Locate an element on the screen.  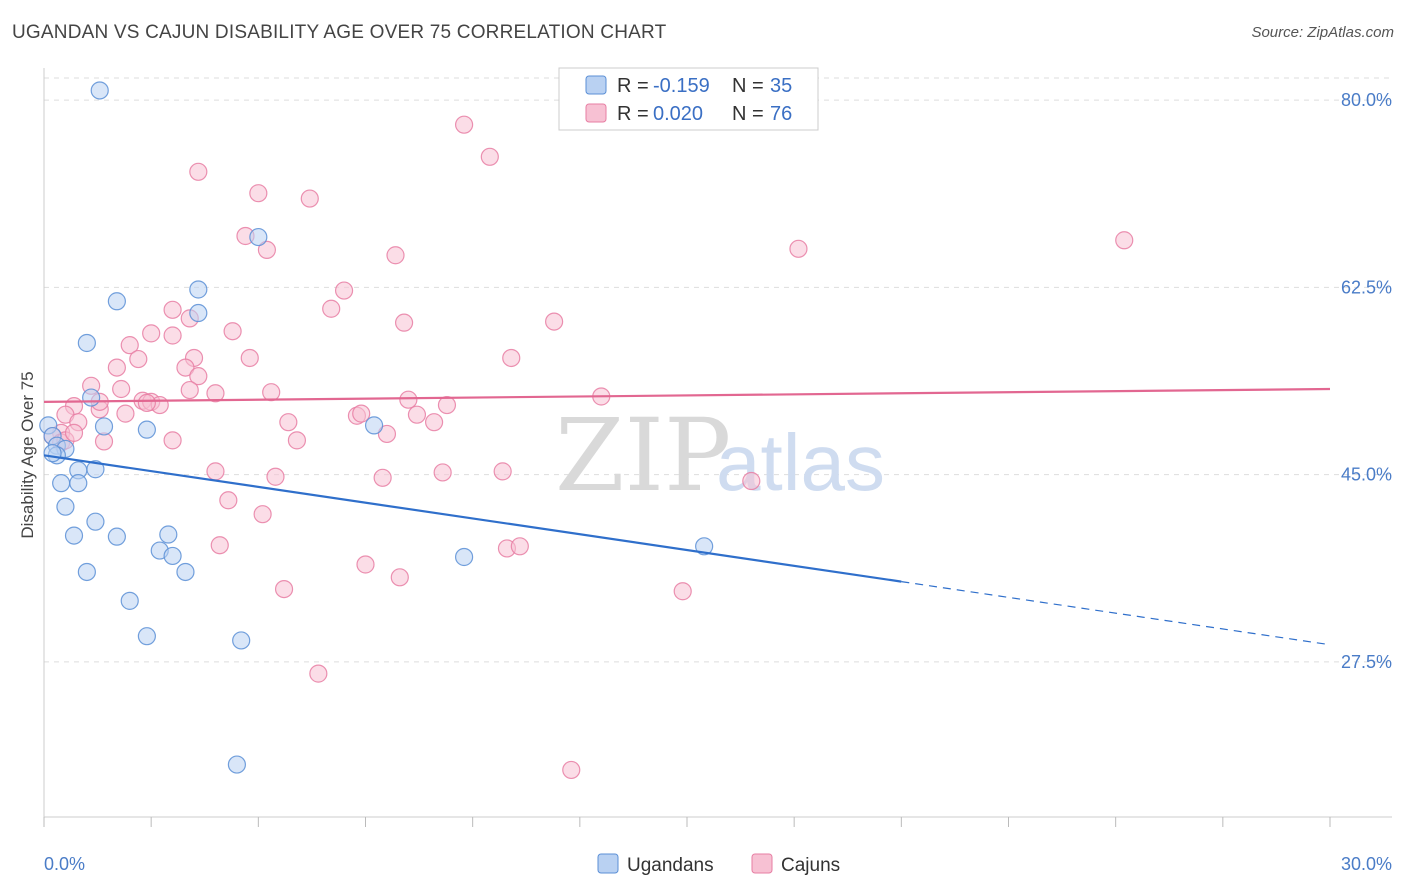
ugandans-trend-line-extension is located at coordinates (1116, 613).